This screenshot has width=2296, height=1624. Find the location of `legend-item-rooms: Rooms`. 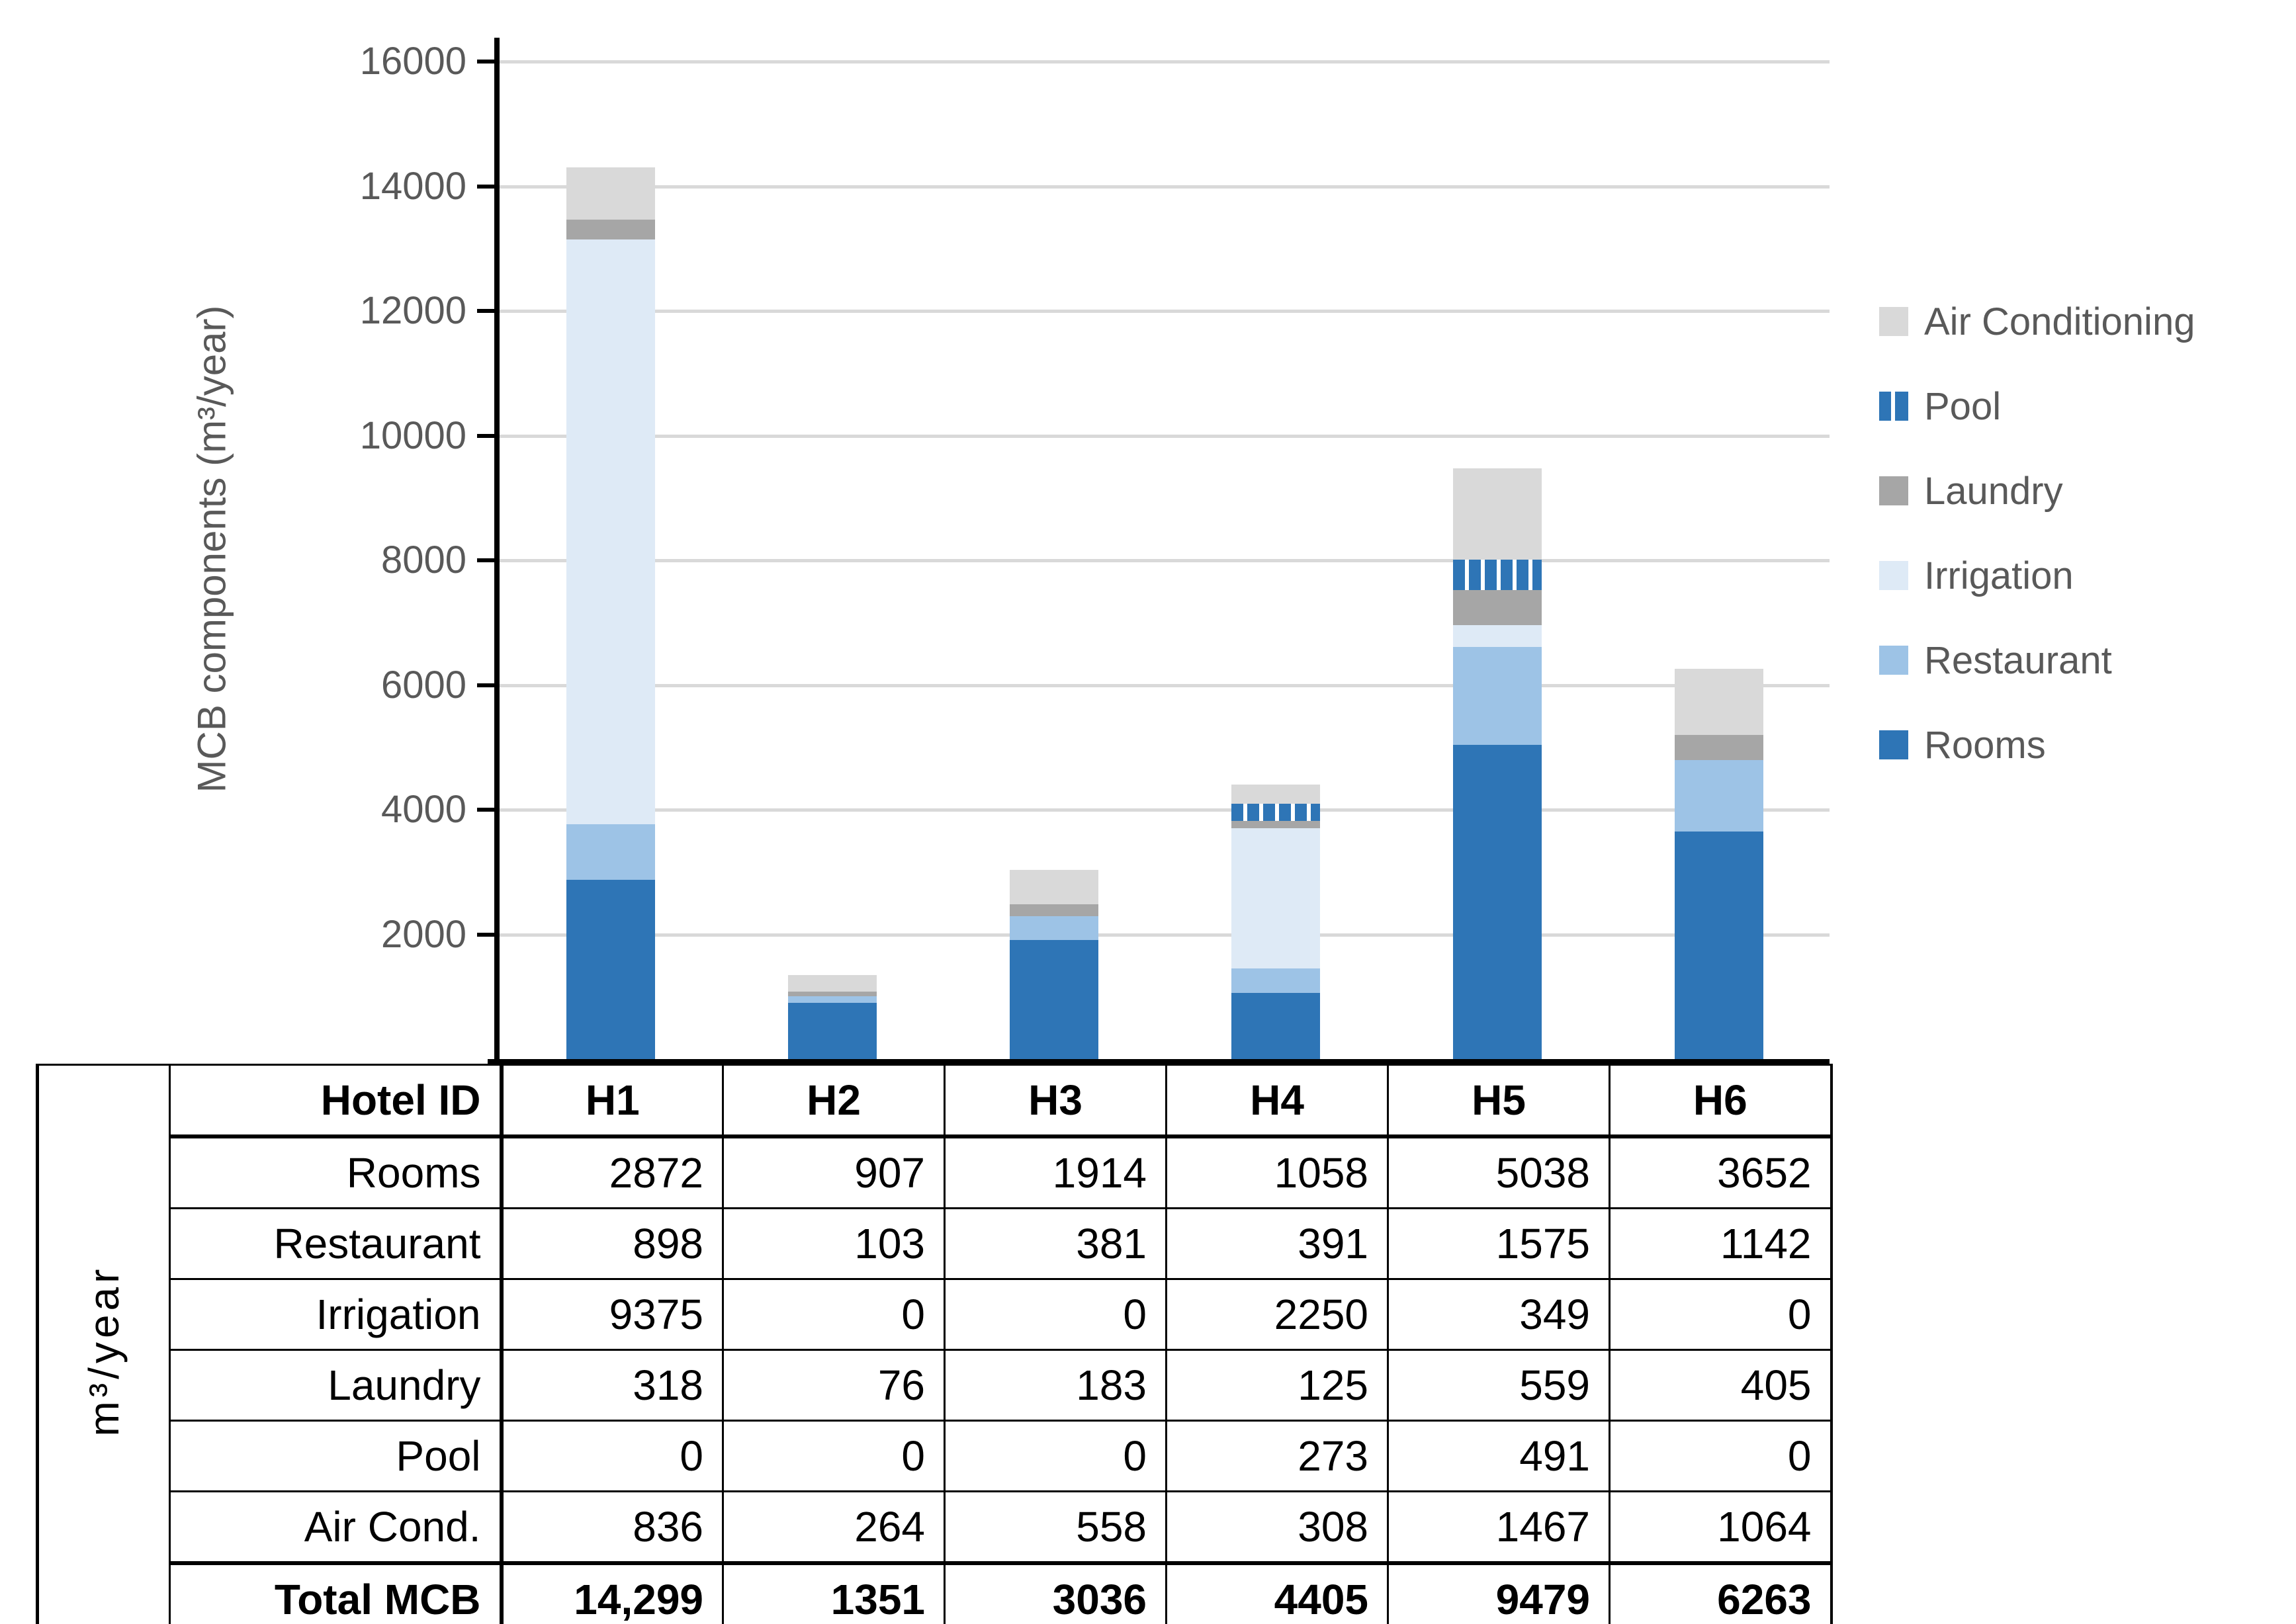

legend-item-rooms: Rooms is located at coordinates (2037, 745).